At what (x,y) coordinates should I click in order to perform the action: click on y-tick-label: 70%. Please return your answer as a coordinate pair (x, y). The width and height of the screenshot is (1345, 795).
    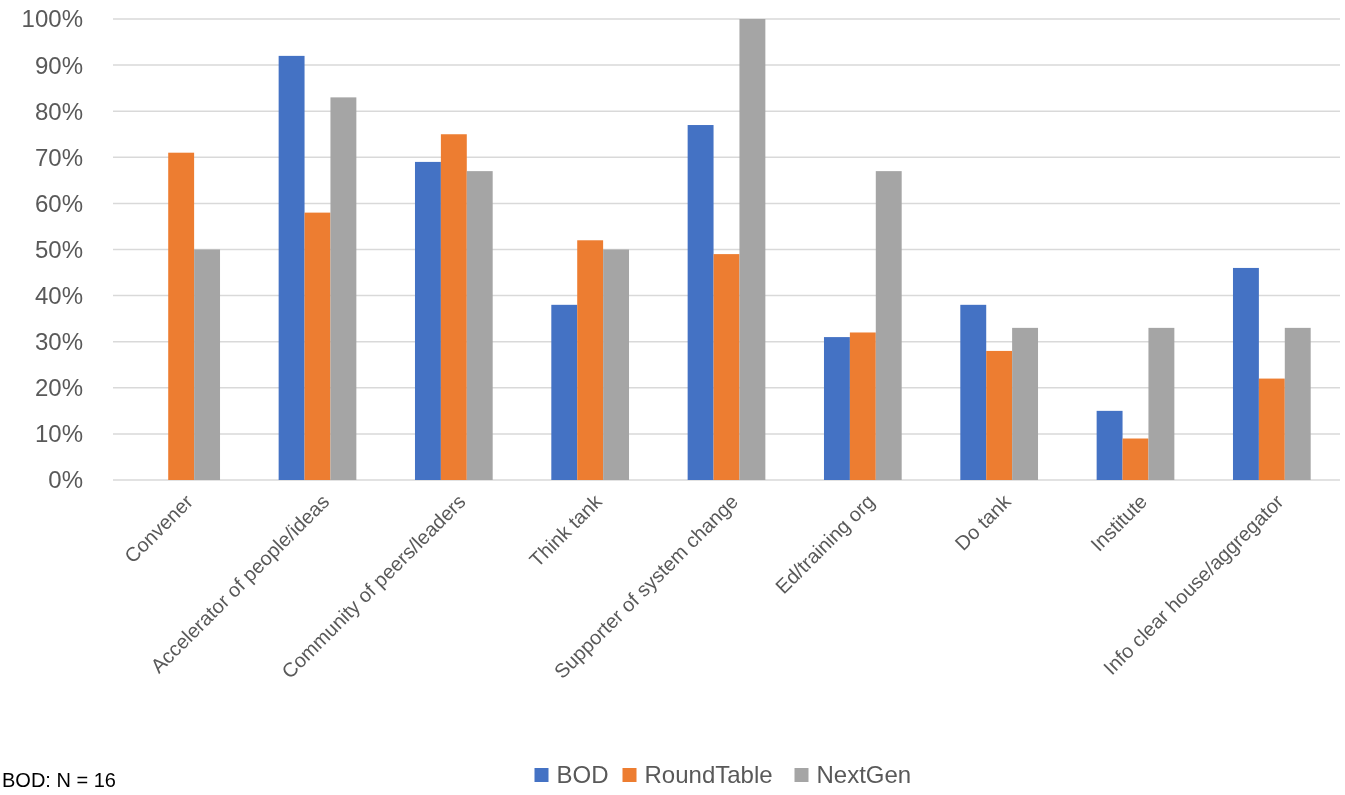
    Looking at the image, I should click on (58, 157).